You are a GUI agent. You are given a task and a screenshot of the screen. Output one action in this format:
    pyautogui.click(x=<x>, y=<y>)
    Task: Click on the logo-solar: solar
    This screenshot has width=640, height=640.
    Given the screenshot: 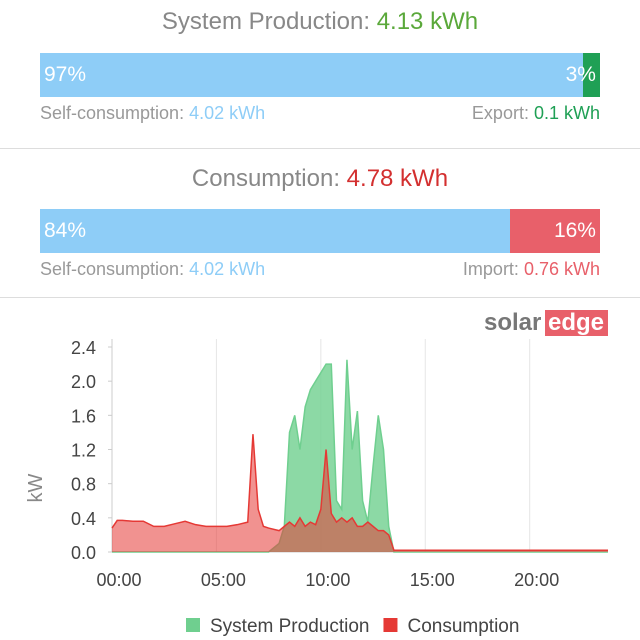 What is the action you would take?
    pyautogui.click(x=512, y=322)
    